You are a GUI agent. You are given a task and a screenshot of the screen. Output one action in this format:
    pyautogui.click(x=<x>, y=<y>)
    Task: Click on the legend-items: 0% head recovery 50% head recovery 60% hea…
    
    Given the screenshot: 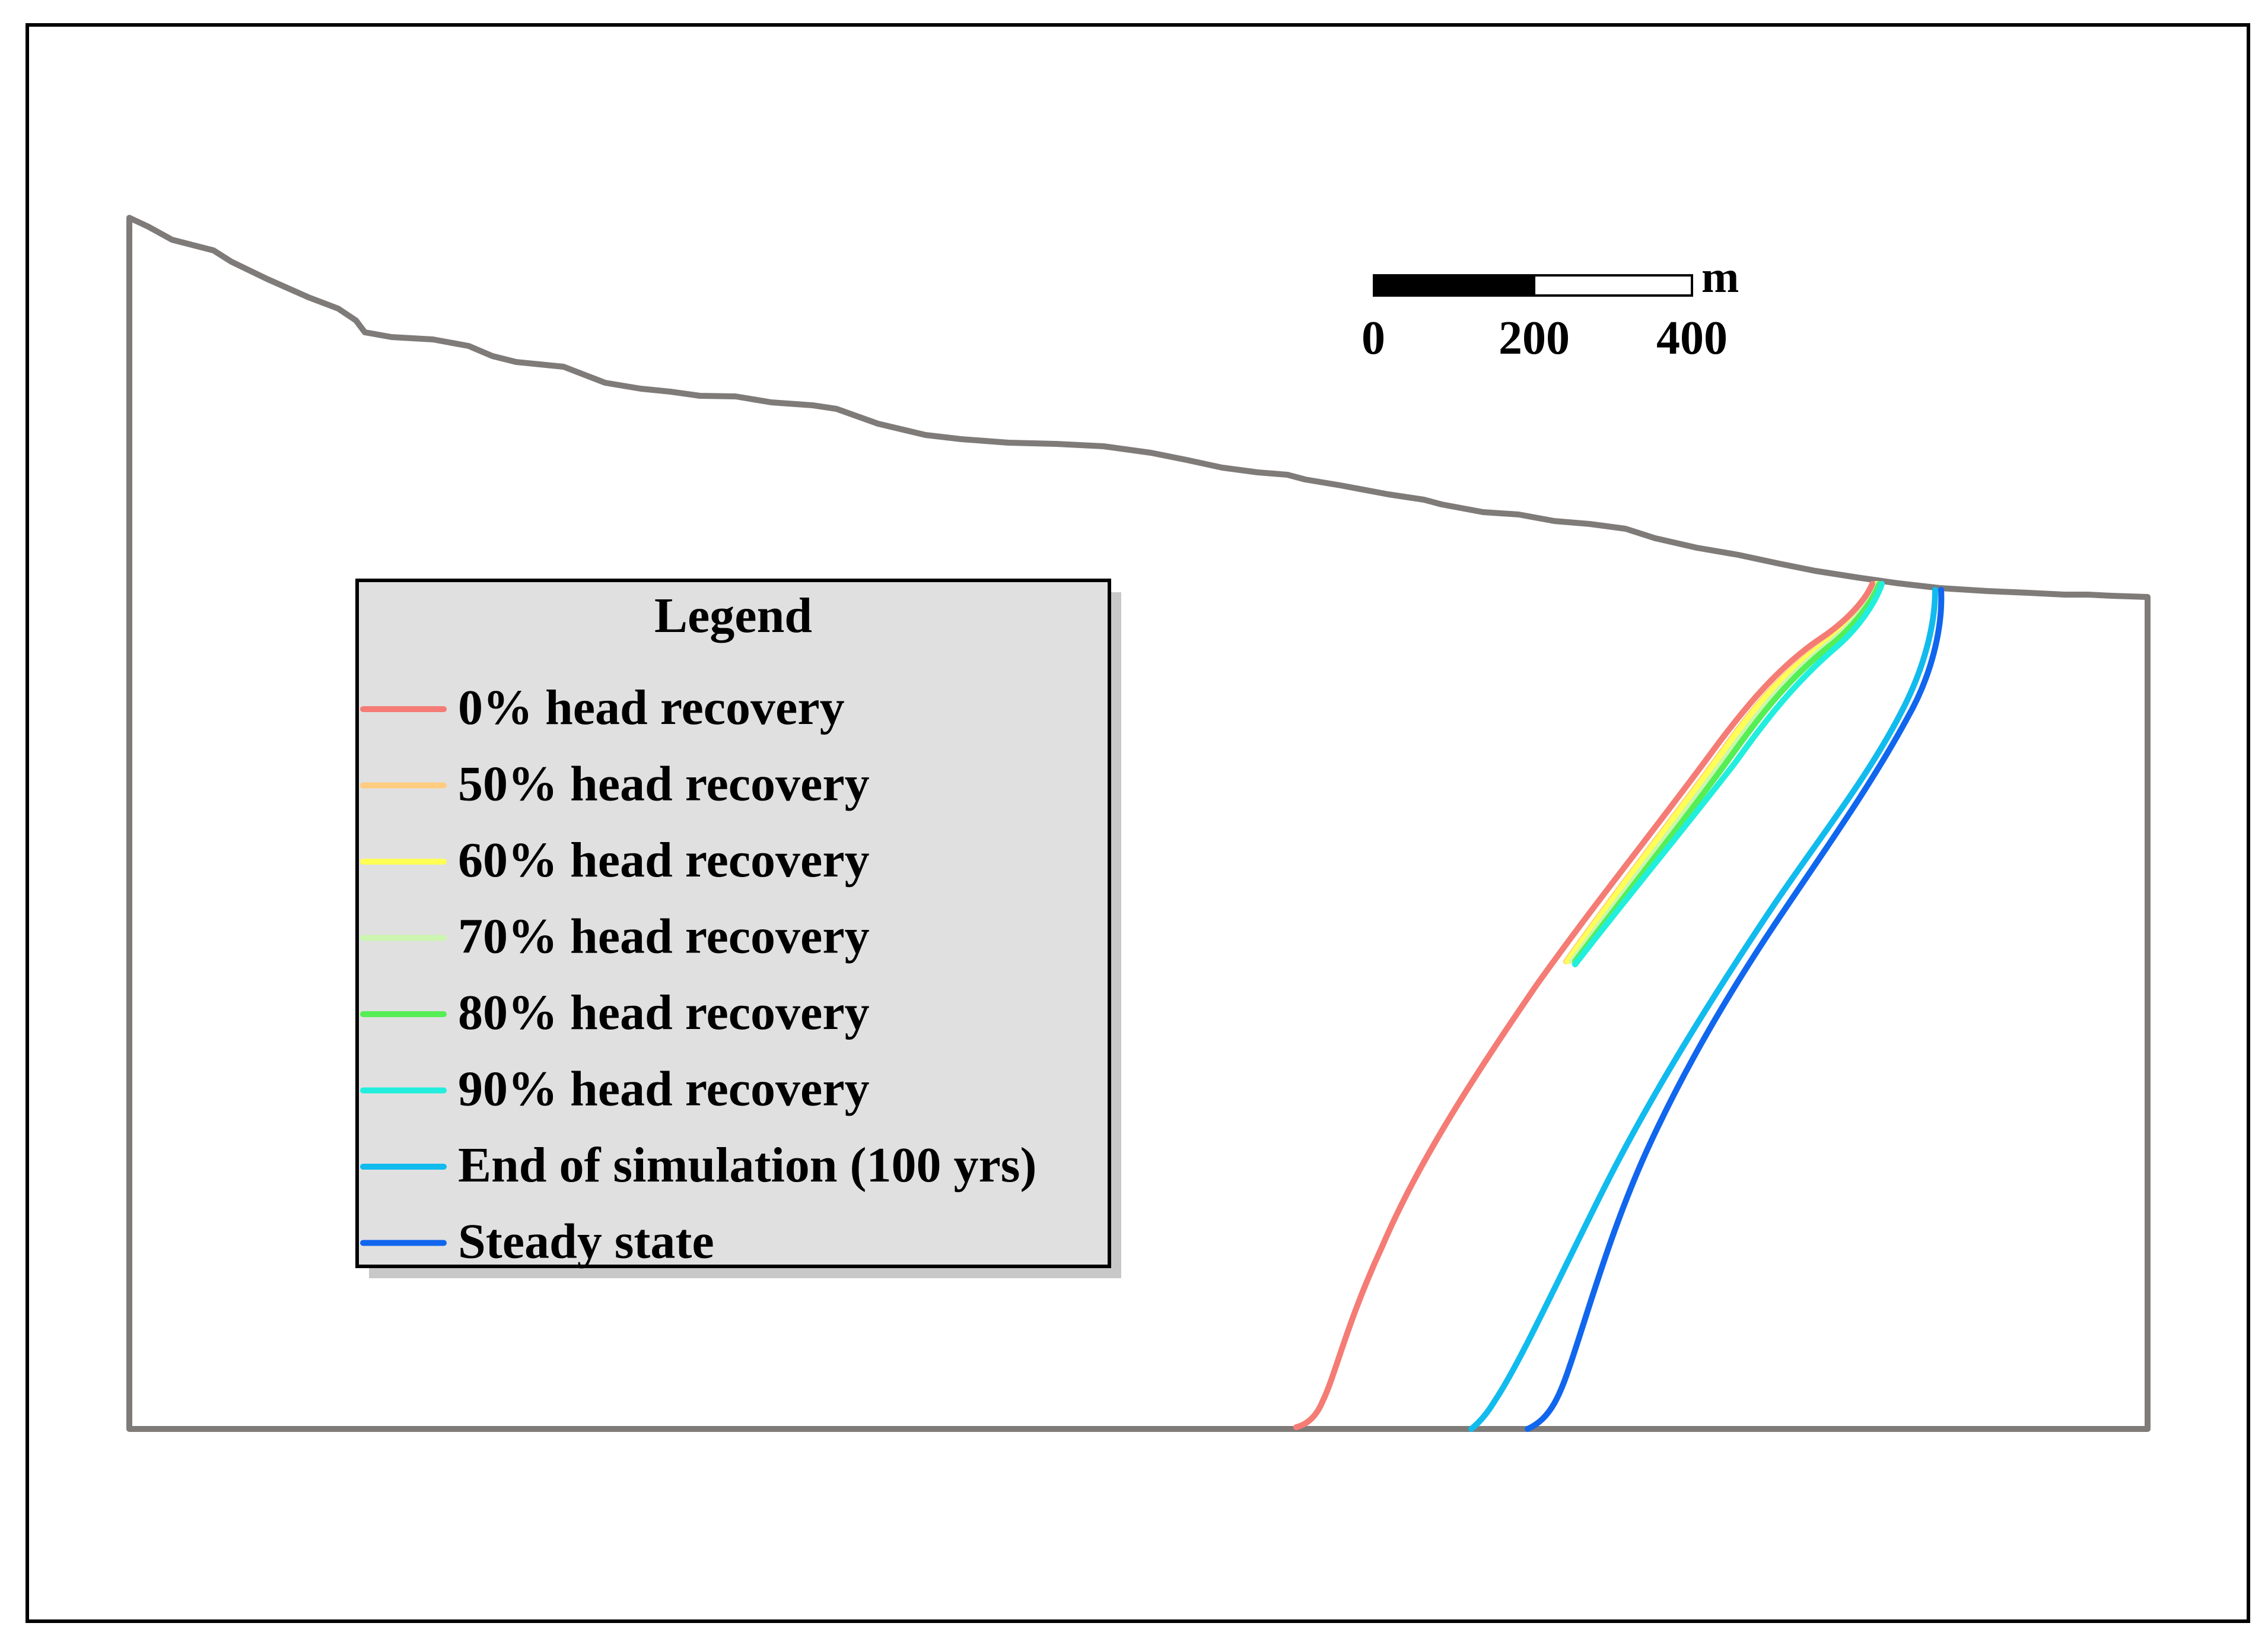 What is the action you would take?
    pyautogui.click(x=698, y=974)
    